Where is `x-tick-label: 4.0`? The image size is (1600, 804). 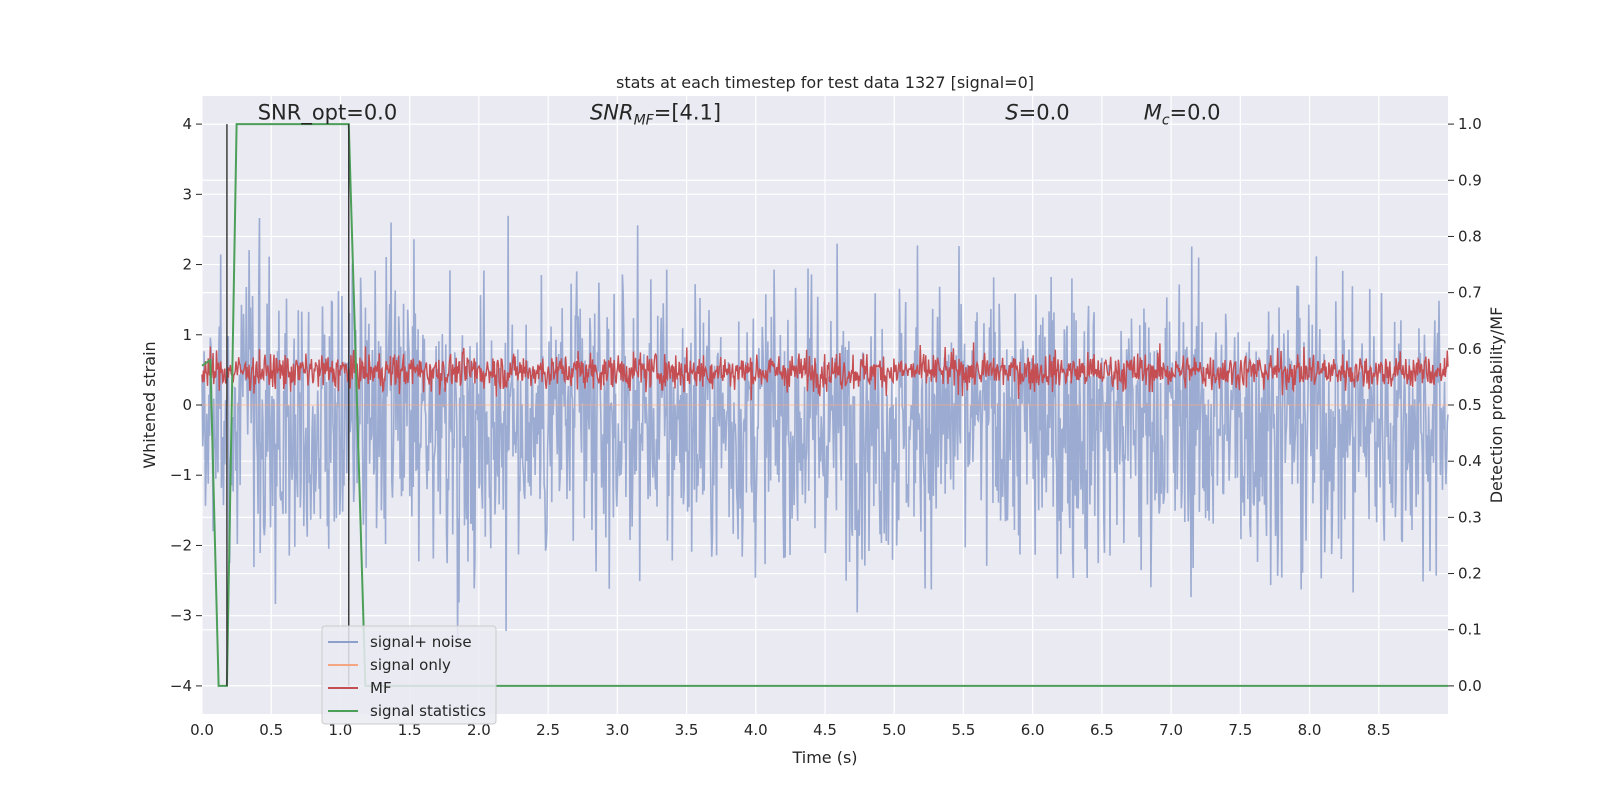 x-tick-label: 4.0 is located at coordinates (756, 730).